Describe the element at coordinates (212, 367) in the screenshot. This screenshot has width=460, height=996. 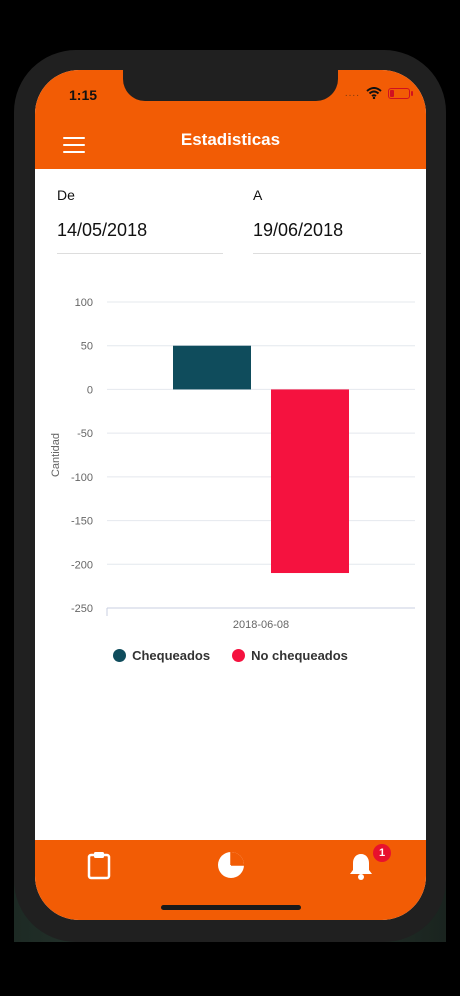
I see `bar-chequeados` at that location.